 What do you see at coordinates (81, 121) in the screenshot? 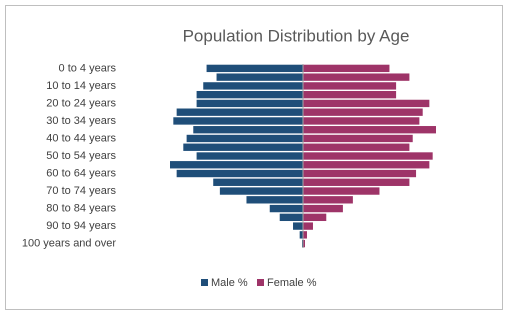
I see `y-tick-label: 30 to 34 years` at bounding box center [81, 121].